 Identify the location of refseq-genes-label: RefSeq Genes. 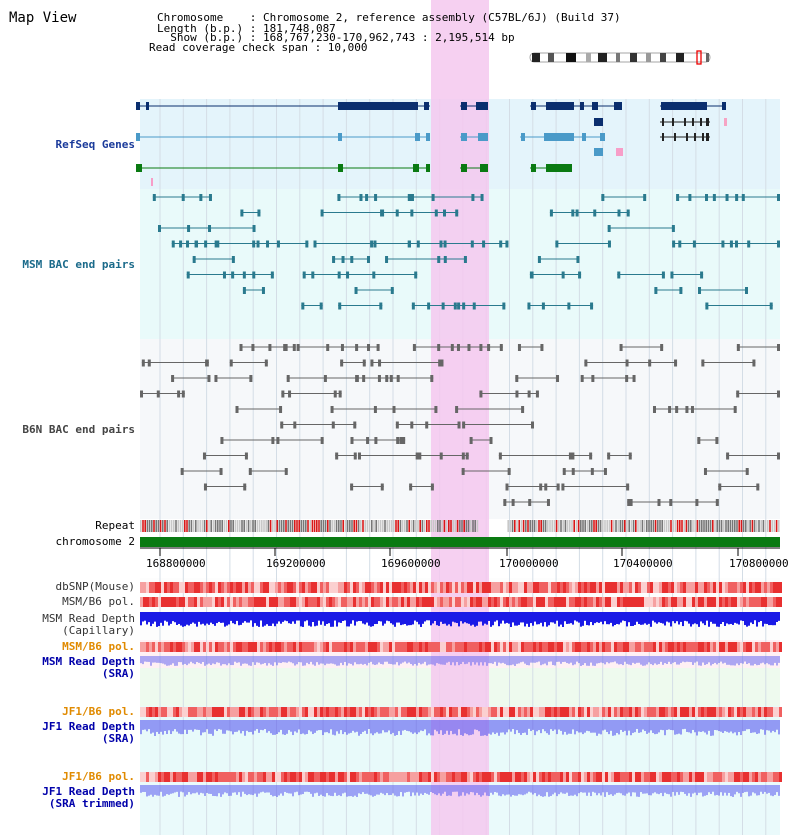
(95, 144).